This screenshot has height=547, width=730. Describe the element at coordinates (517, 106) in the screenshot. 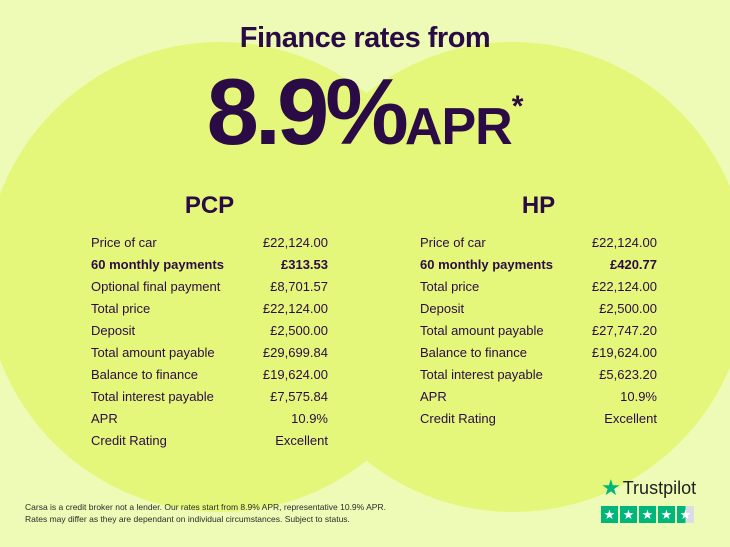

I see `asterisk: *` at that location.